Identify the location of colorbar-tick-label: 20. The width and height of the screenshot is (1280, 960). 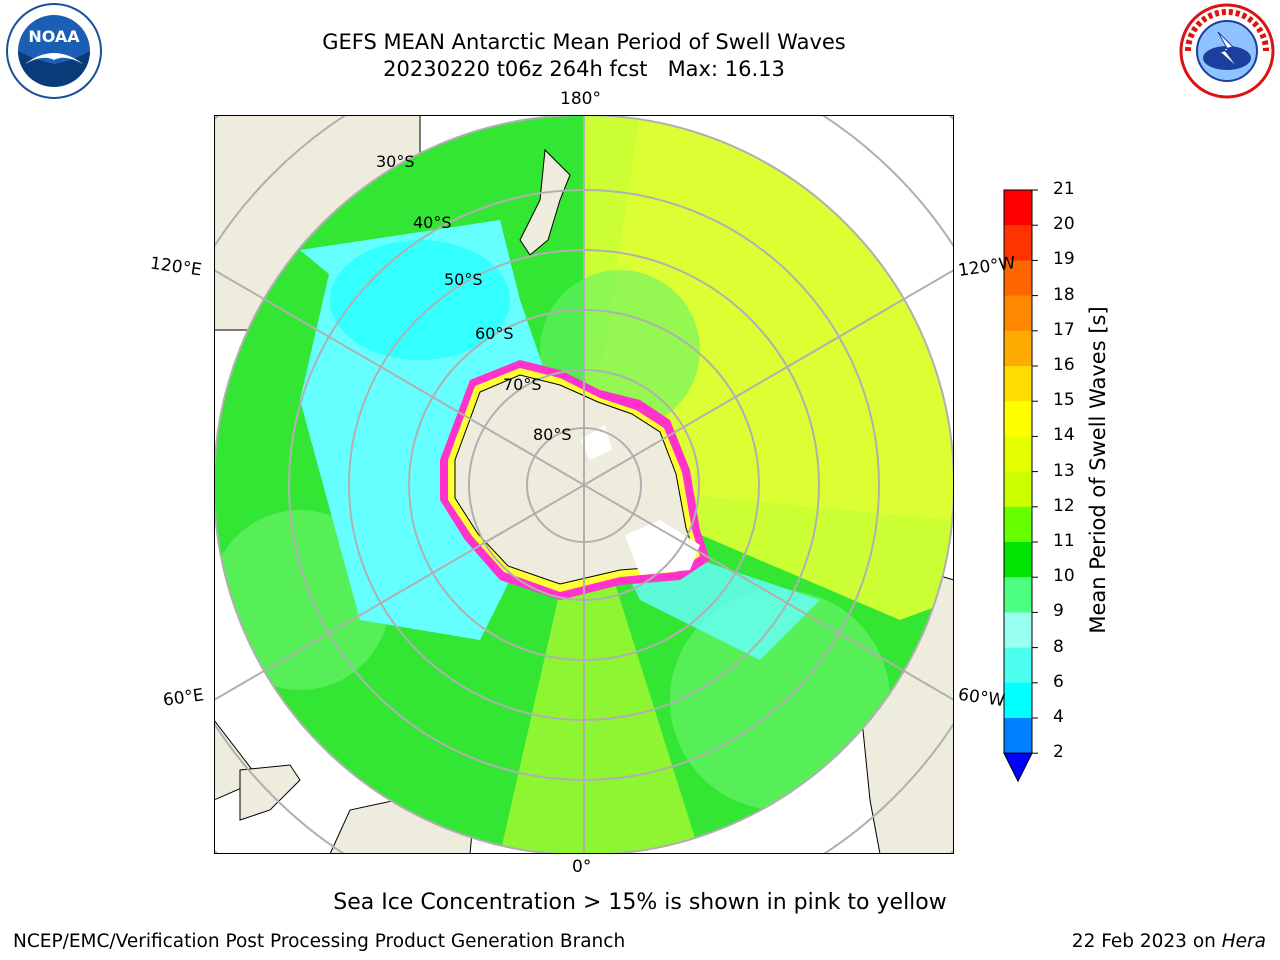
(1064, 224).